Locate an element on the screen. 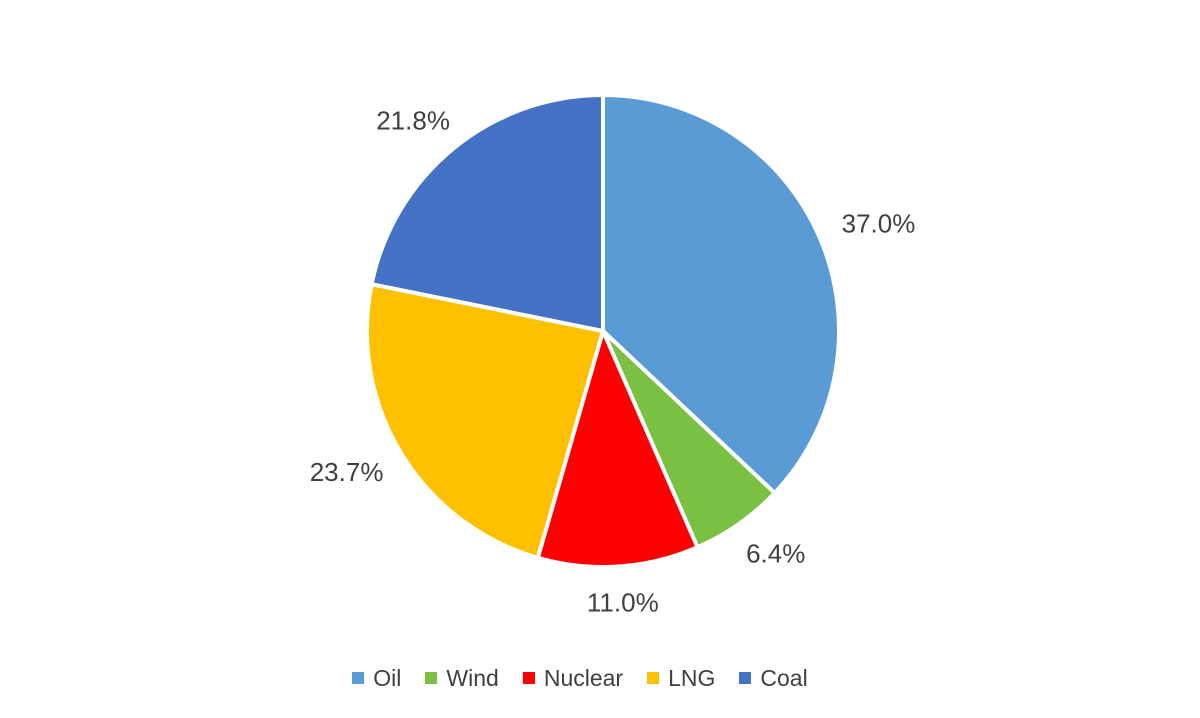 The image size is (1200, 718). legend-swatch-wind is located at coordinates (431, 678).